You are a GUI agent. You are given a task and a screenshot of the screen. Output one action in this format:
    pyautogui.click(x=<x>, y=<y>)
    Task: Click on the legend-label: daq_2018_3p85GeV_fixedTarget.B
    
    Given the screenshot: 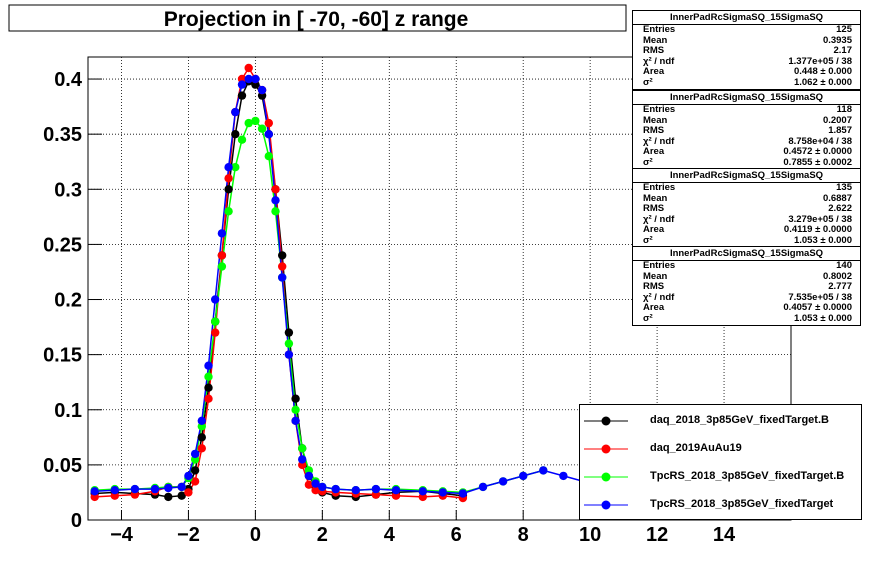 What is the action you would take?
    pyautogui.click(x=739, y=420)
    